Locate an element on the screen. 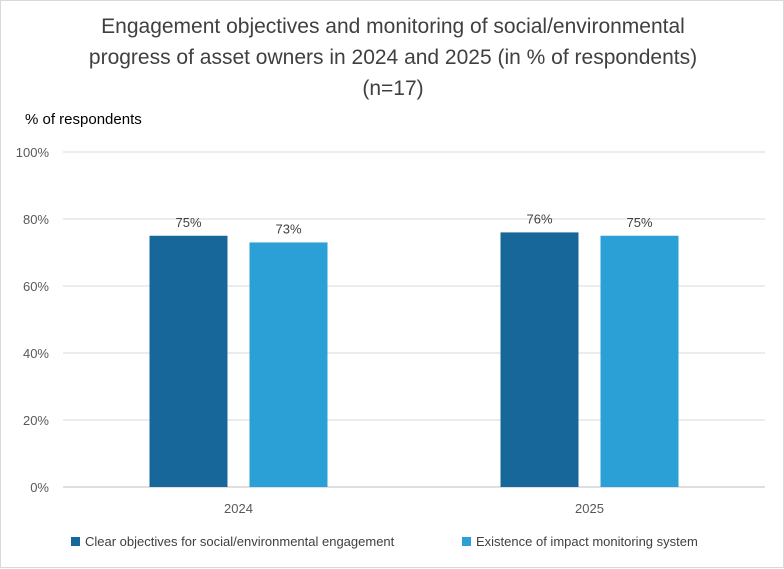  y-tick-label: 100% is located at coordinates (33, 152).